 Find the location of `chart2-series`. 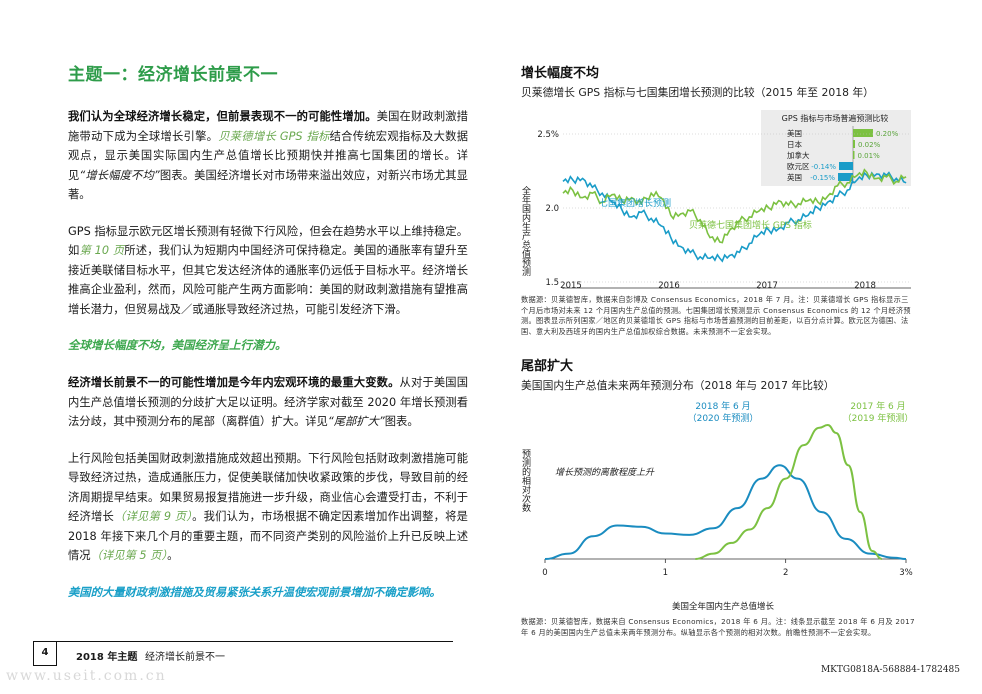

chart2-series is located at coordinates (725, 491).